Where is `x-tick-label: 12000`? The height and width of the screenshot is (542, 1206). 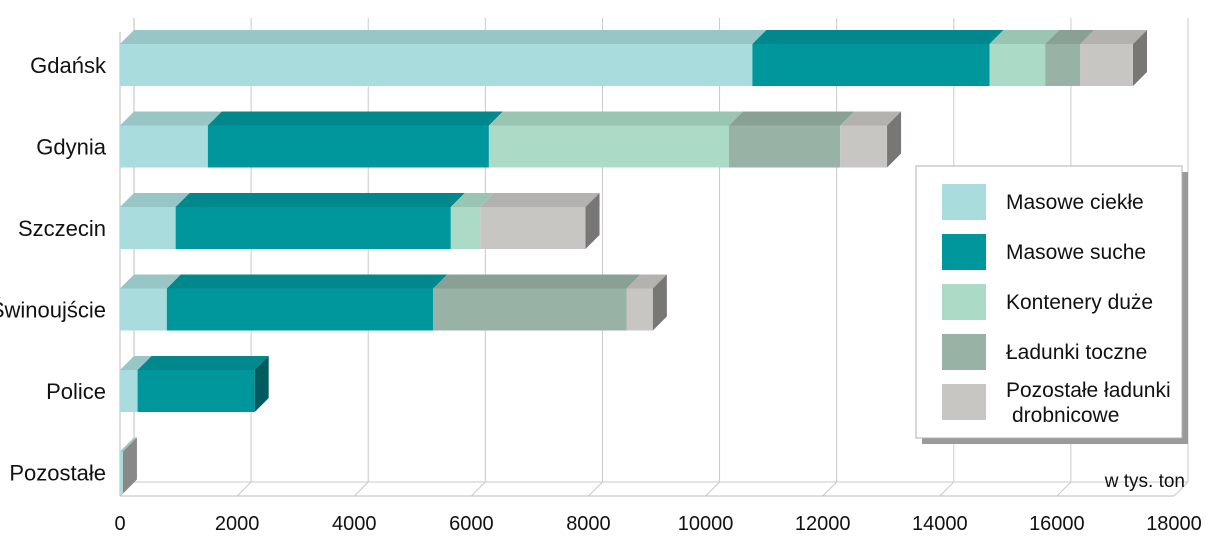 x-tick-label: 12000 is located at coordinates (823, 524).